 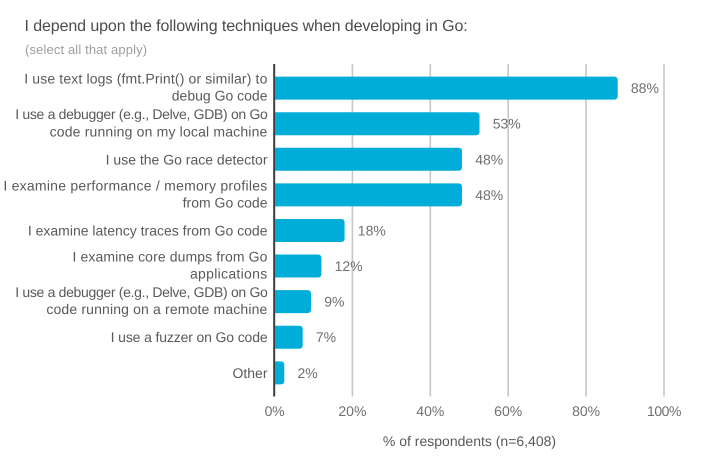 What do you see at coordinates (334, 302) in the screenshot?
I see `svg-text: 9%` at bounding box center [334, 302].